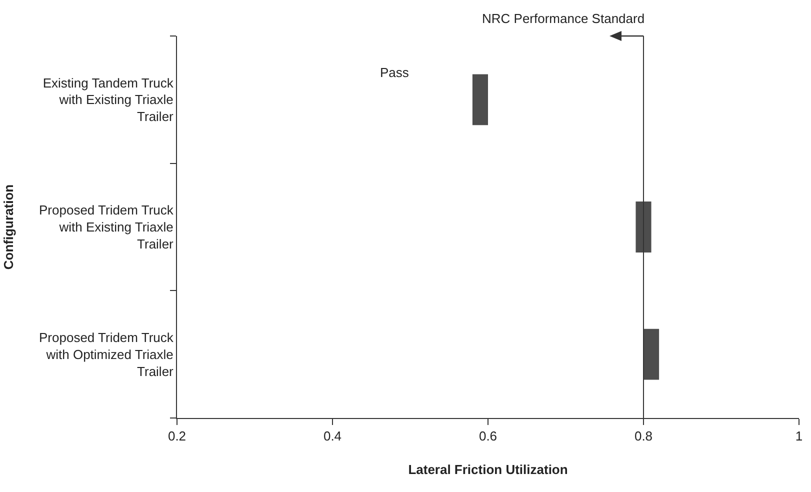 The width and height of the screenshot is (811, 492). I want to click on ref-line-label: NRC Performance Standard, so click(563, 18).